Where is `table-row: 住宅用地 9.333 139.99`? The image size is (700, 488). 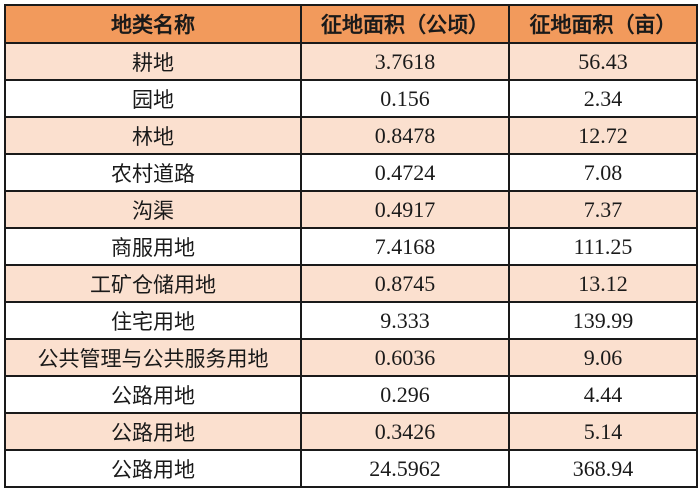
table-row: 住宅用地 9.333 139.99 is located at coordinates (351, 320).